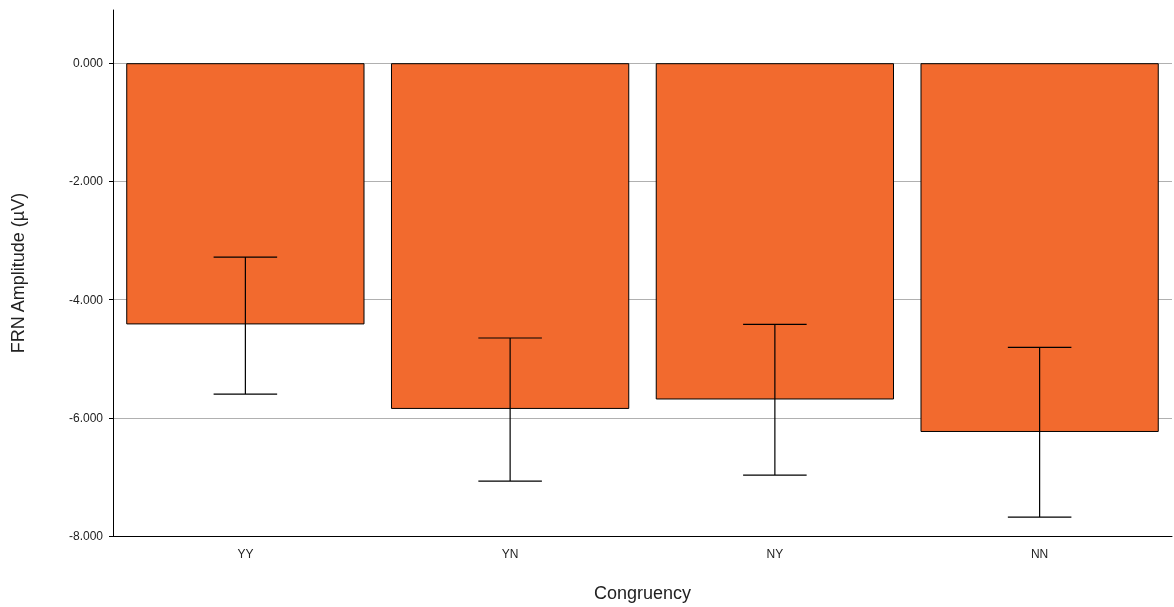 This screenshot has height=607, width=1174. What do you see at coordinates (86, 417) in the screenshot?
I see `y-tick-label: -6.000` at bounding box center [86, 417].